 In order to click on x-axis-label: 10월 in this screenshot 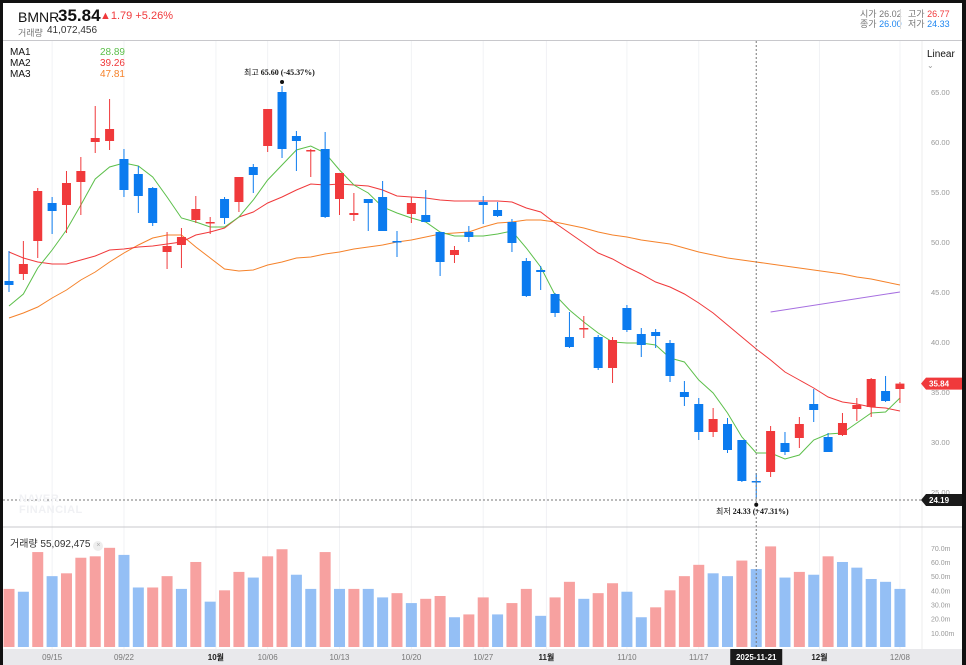, I will do `click(216, 657)`.